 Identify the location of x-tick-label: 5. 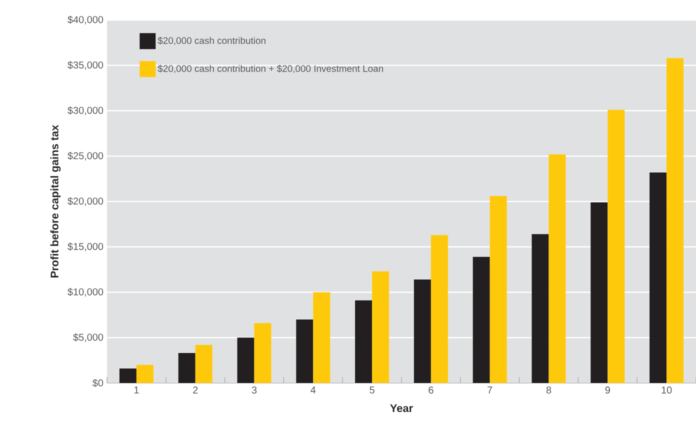
(372, 390).